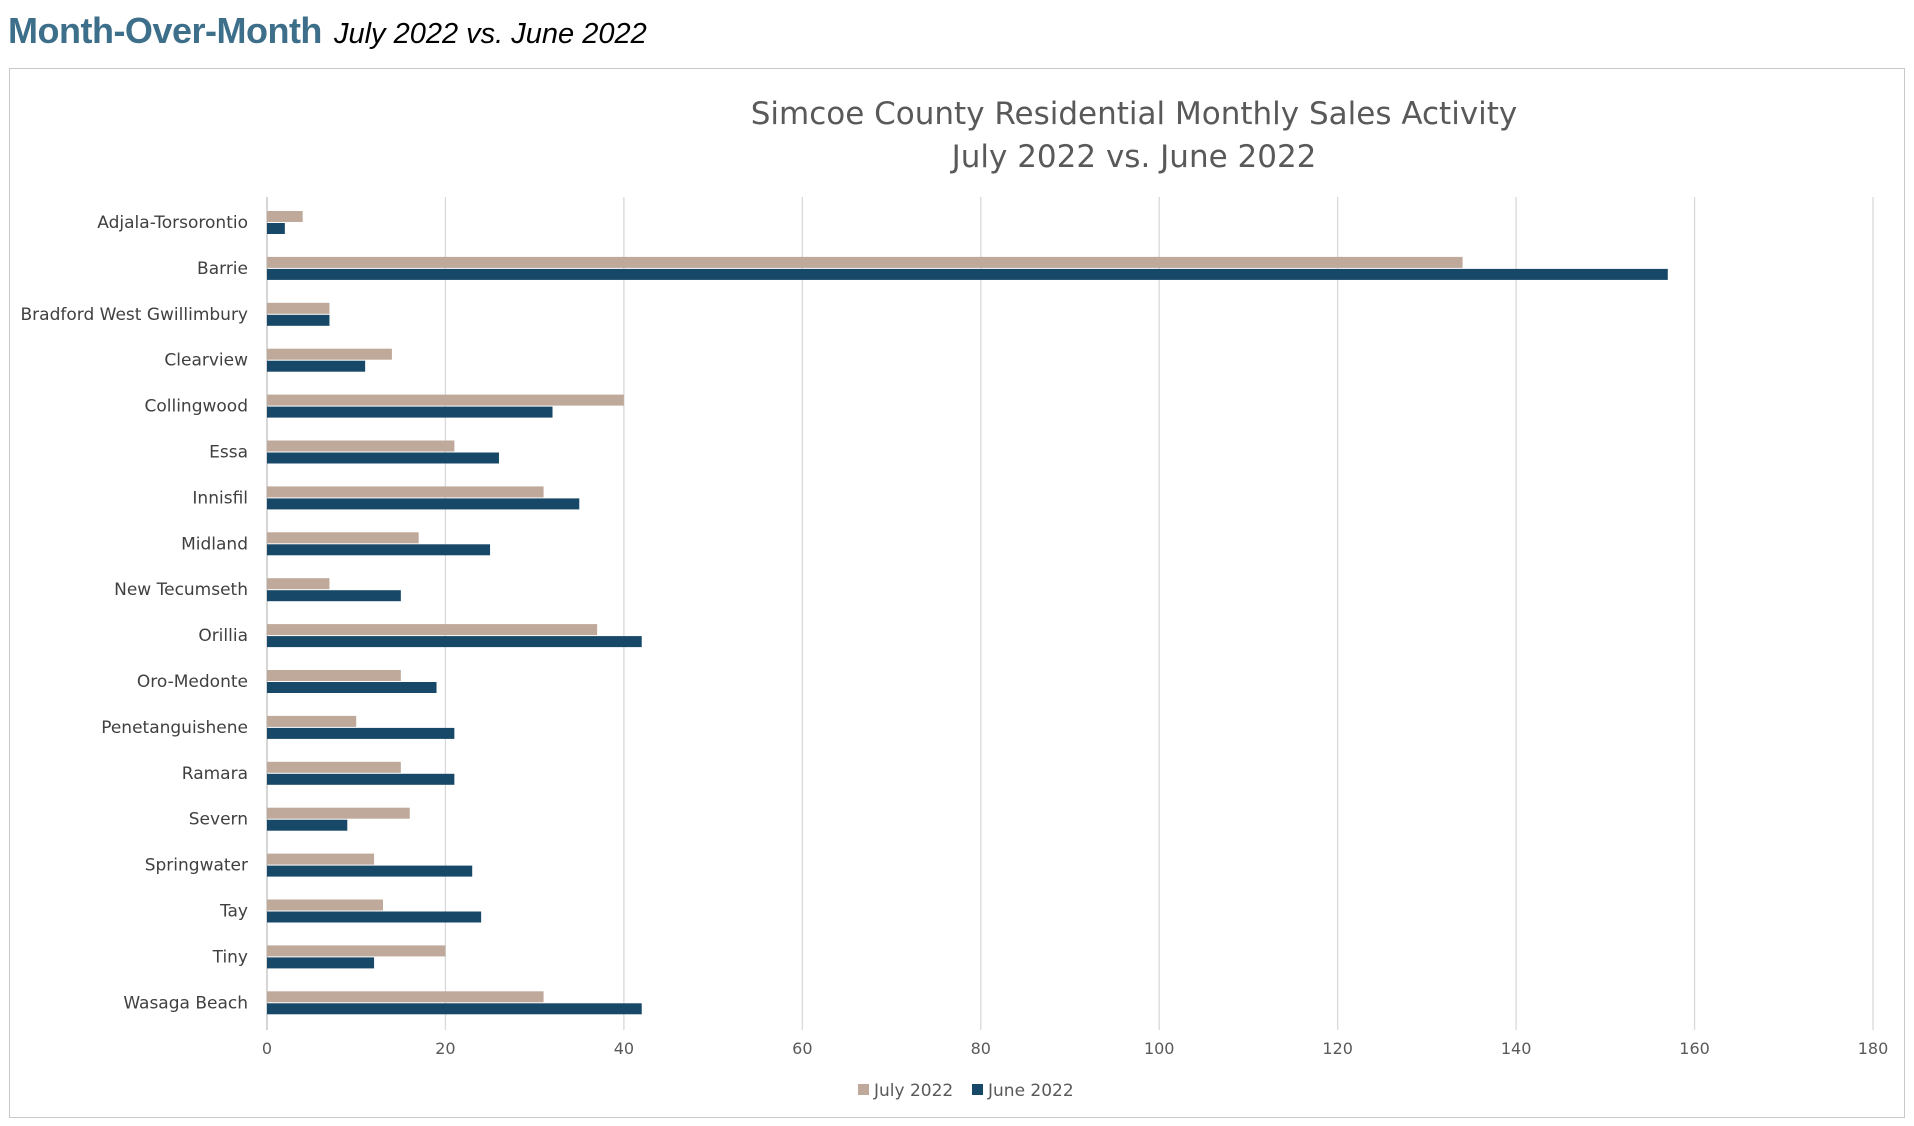  What do you see at coordinates (134, 315) in the screenshot?
I see `category-label: Bradford West Gwillimbury` at bounding box center [134, 315].